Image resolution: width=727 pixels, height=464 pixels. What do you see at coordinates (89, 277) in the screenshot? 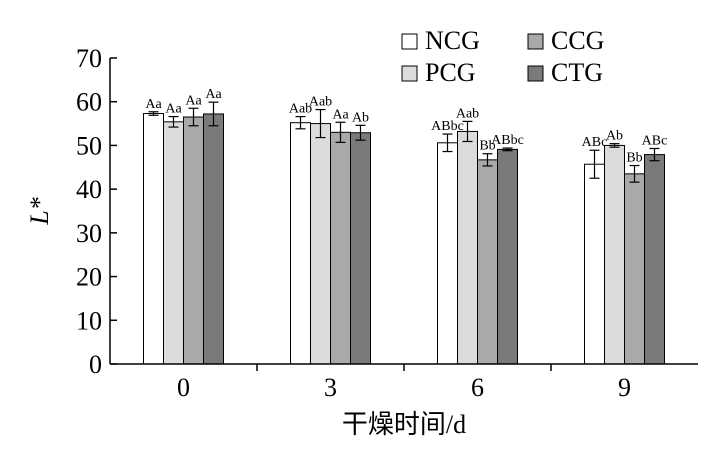
I see `y-tick-label: 20` at bounding box center [89, 277].